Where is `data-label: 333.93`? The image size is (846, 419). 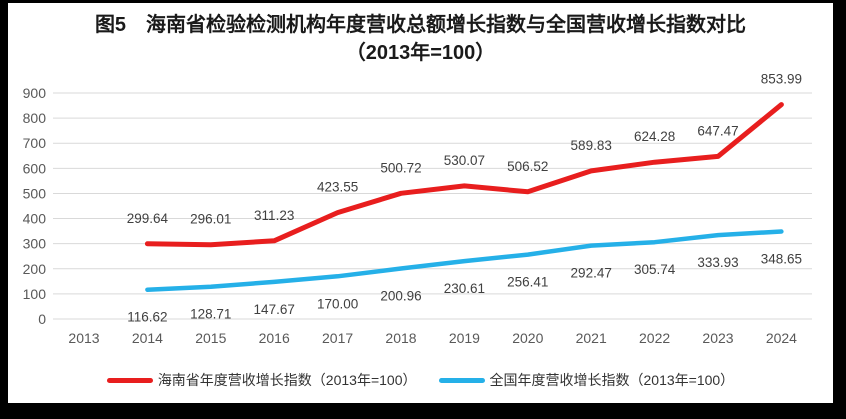
data-label: 333.93 is located at coordinates (717, 262).